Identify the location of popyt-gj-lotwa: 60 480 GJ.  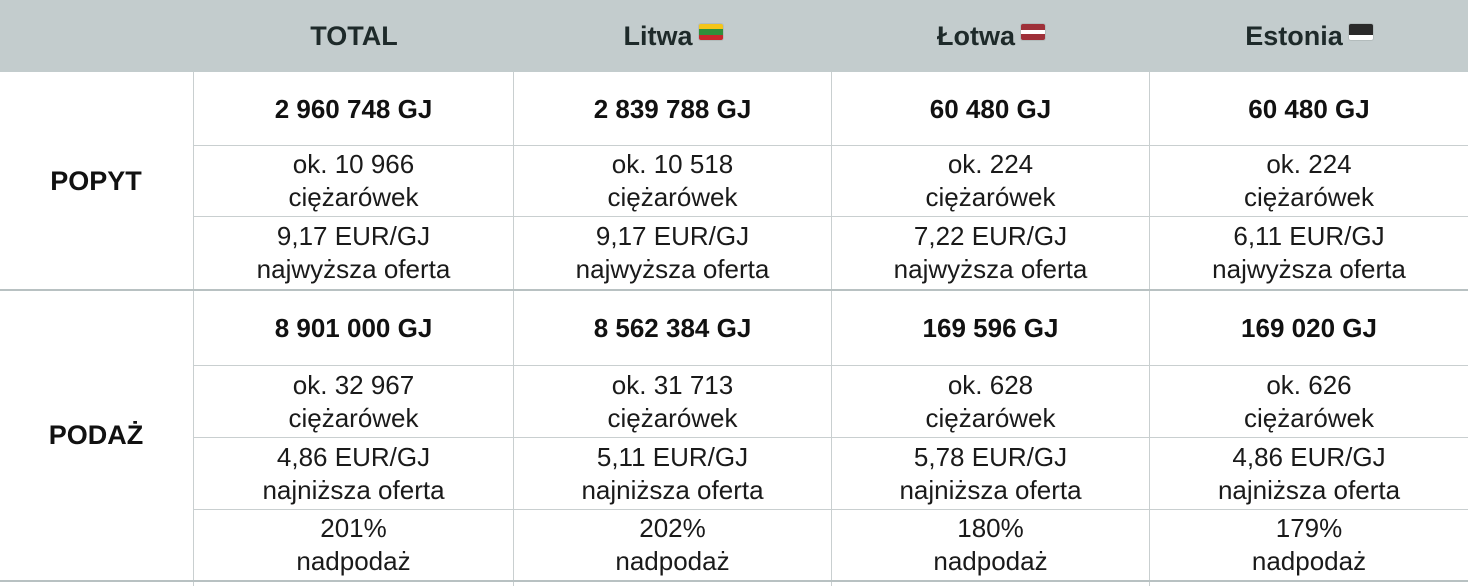
(990, 109).